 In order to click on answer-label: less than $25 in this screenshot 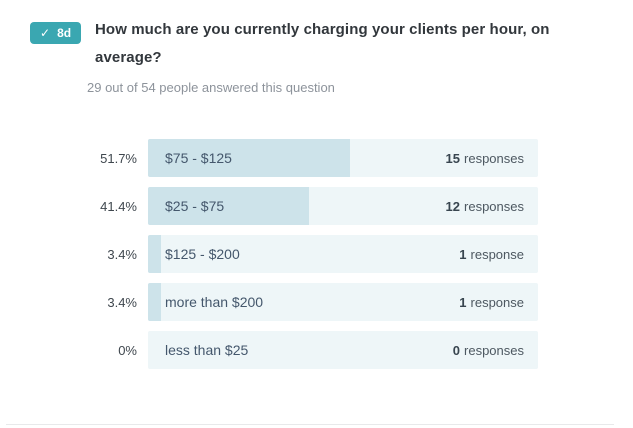, I will do `click(207, 350)`.